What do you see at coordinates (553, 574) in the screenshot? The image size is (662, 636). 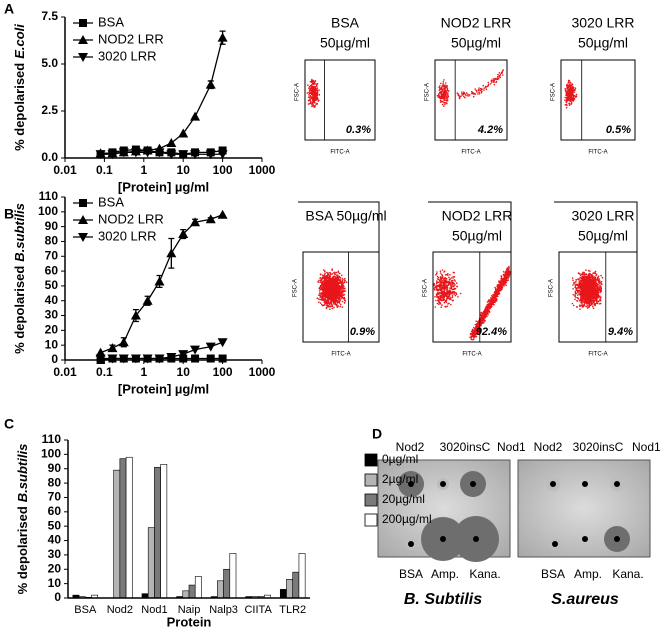 I see `plate-label: BSA` at bounding box center [553, 574].